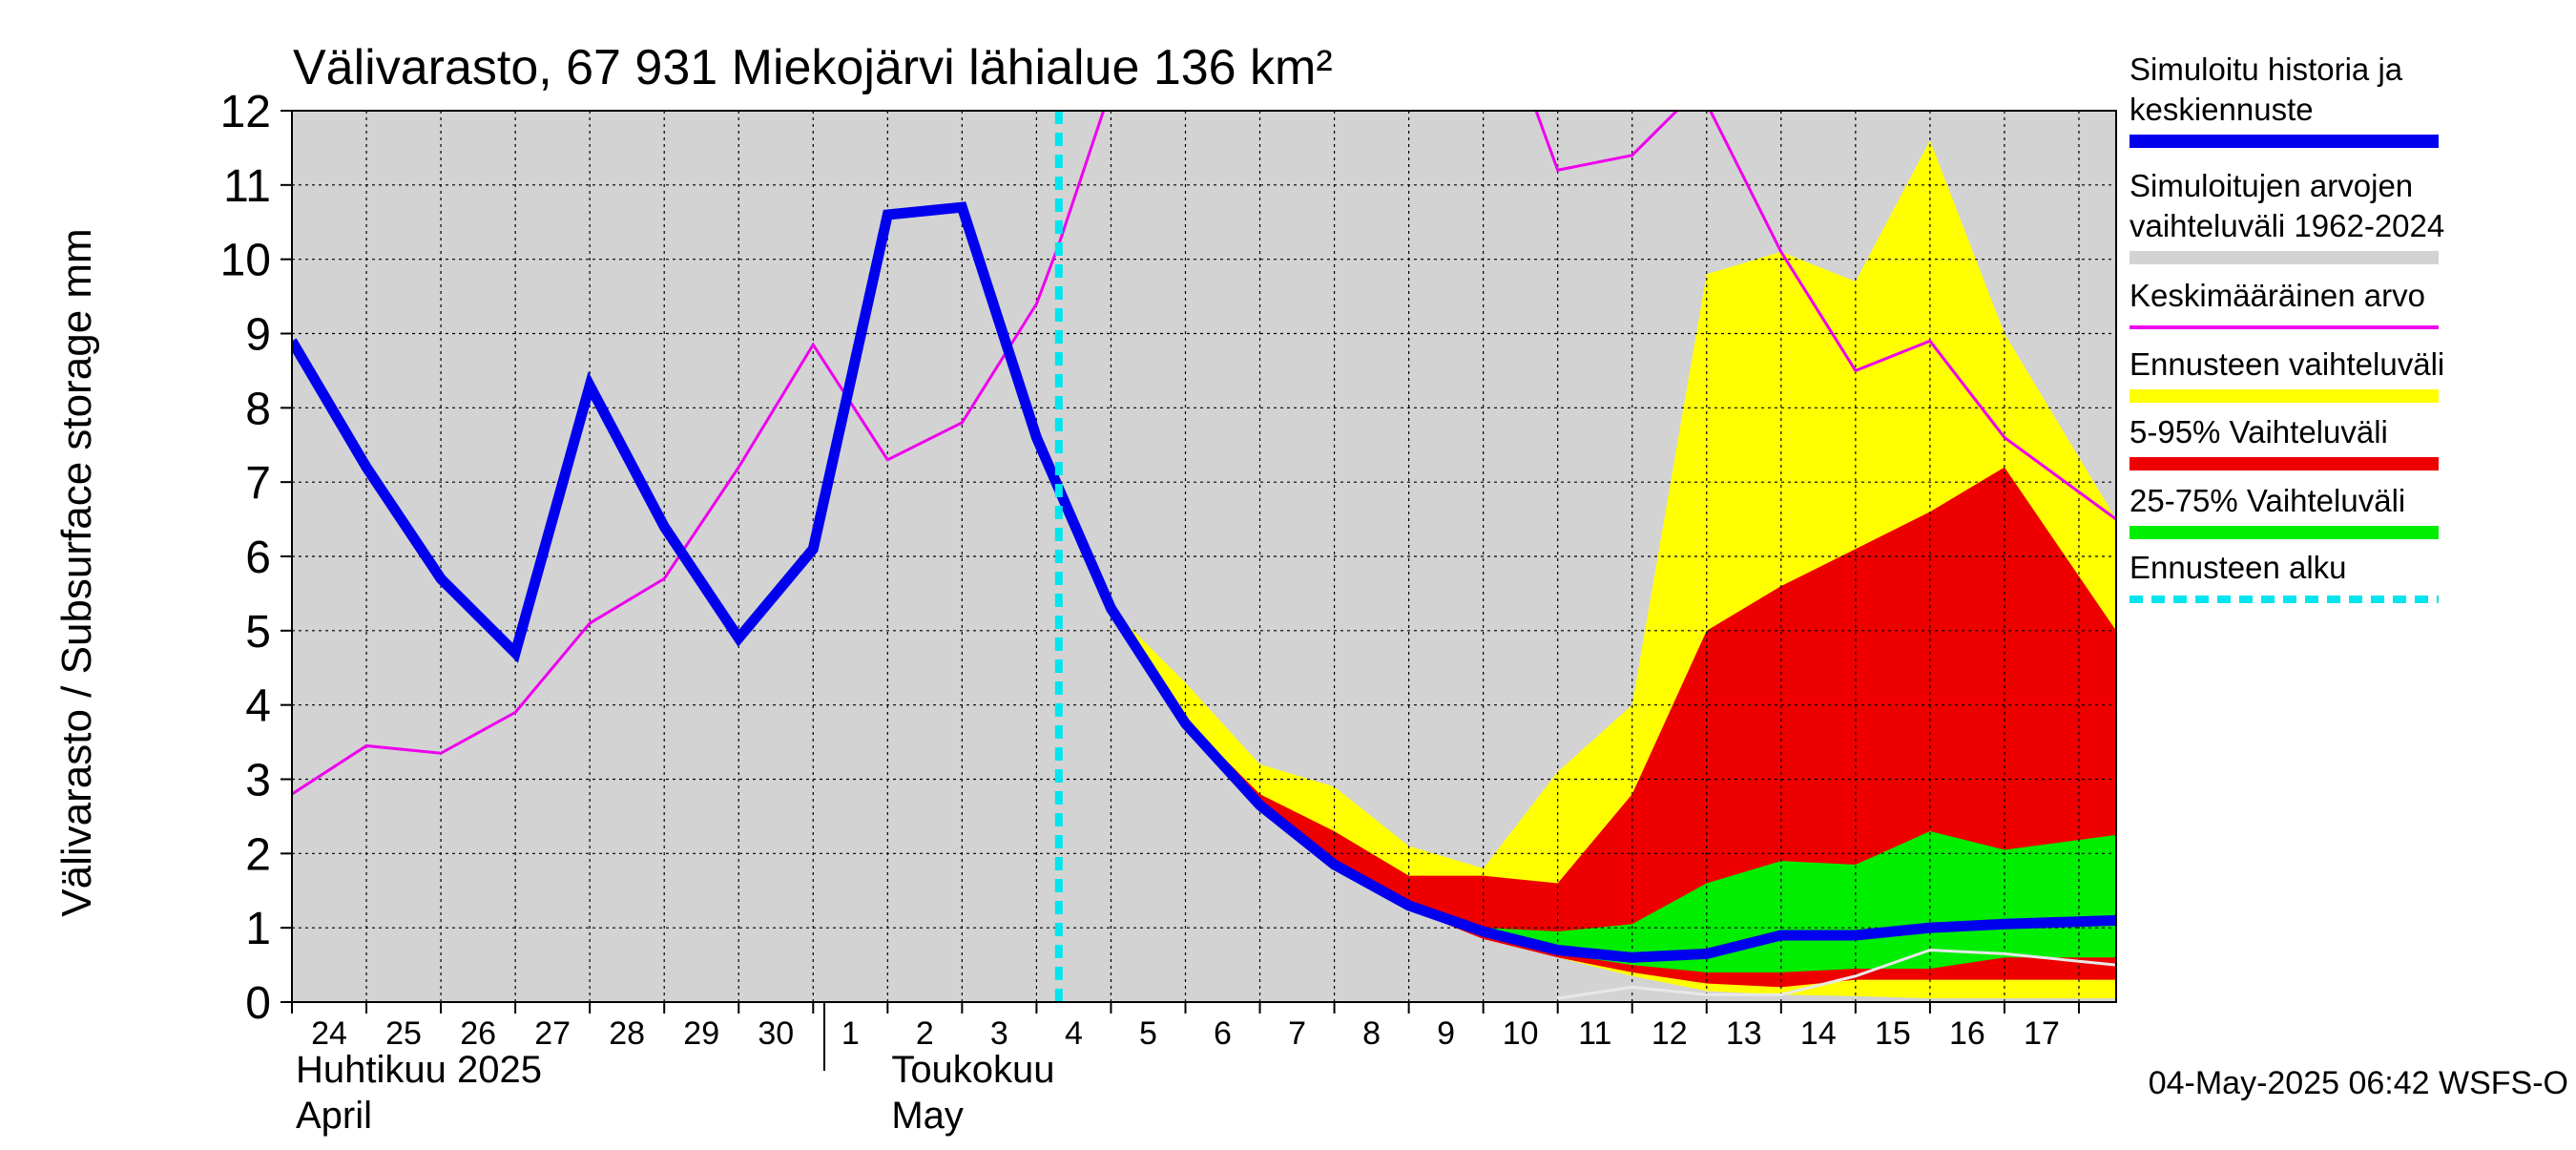 The image size is (2576, 1150). What do you see at coordinates (1223, 1033) in the screenshot?
I see `x-tick-label-6-12: 6` at bounding box center [1223, 1033].